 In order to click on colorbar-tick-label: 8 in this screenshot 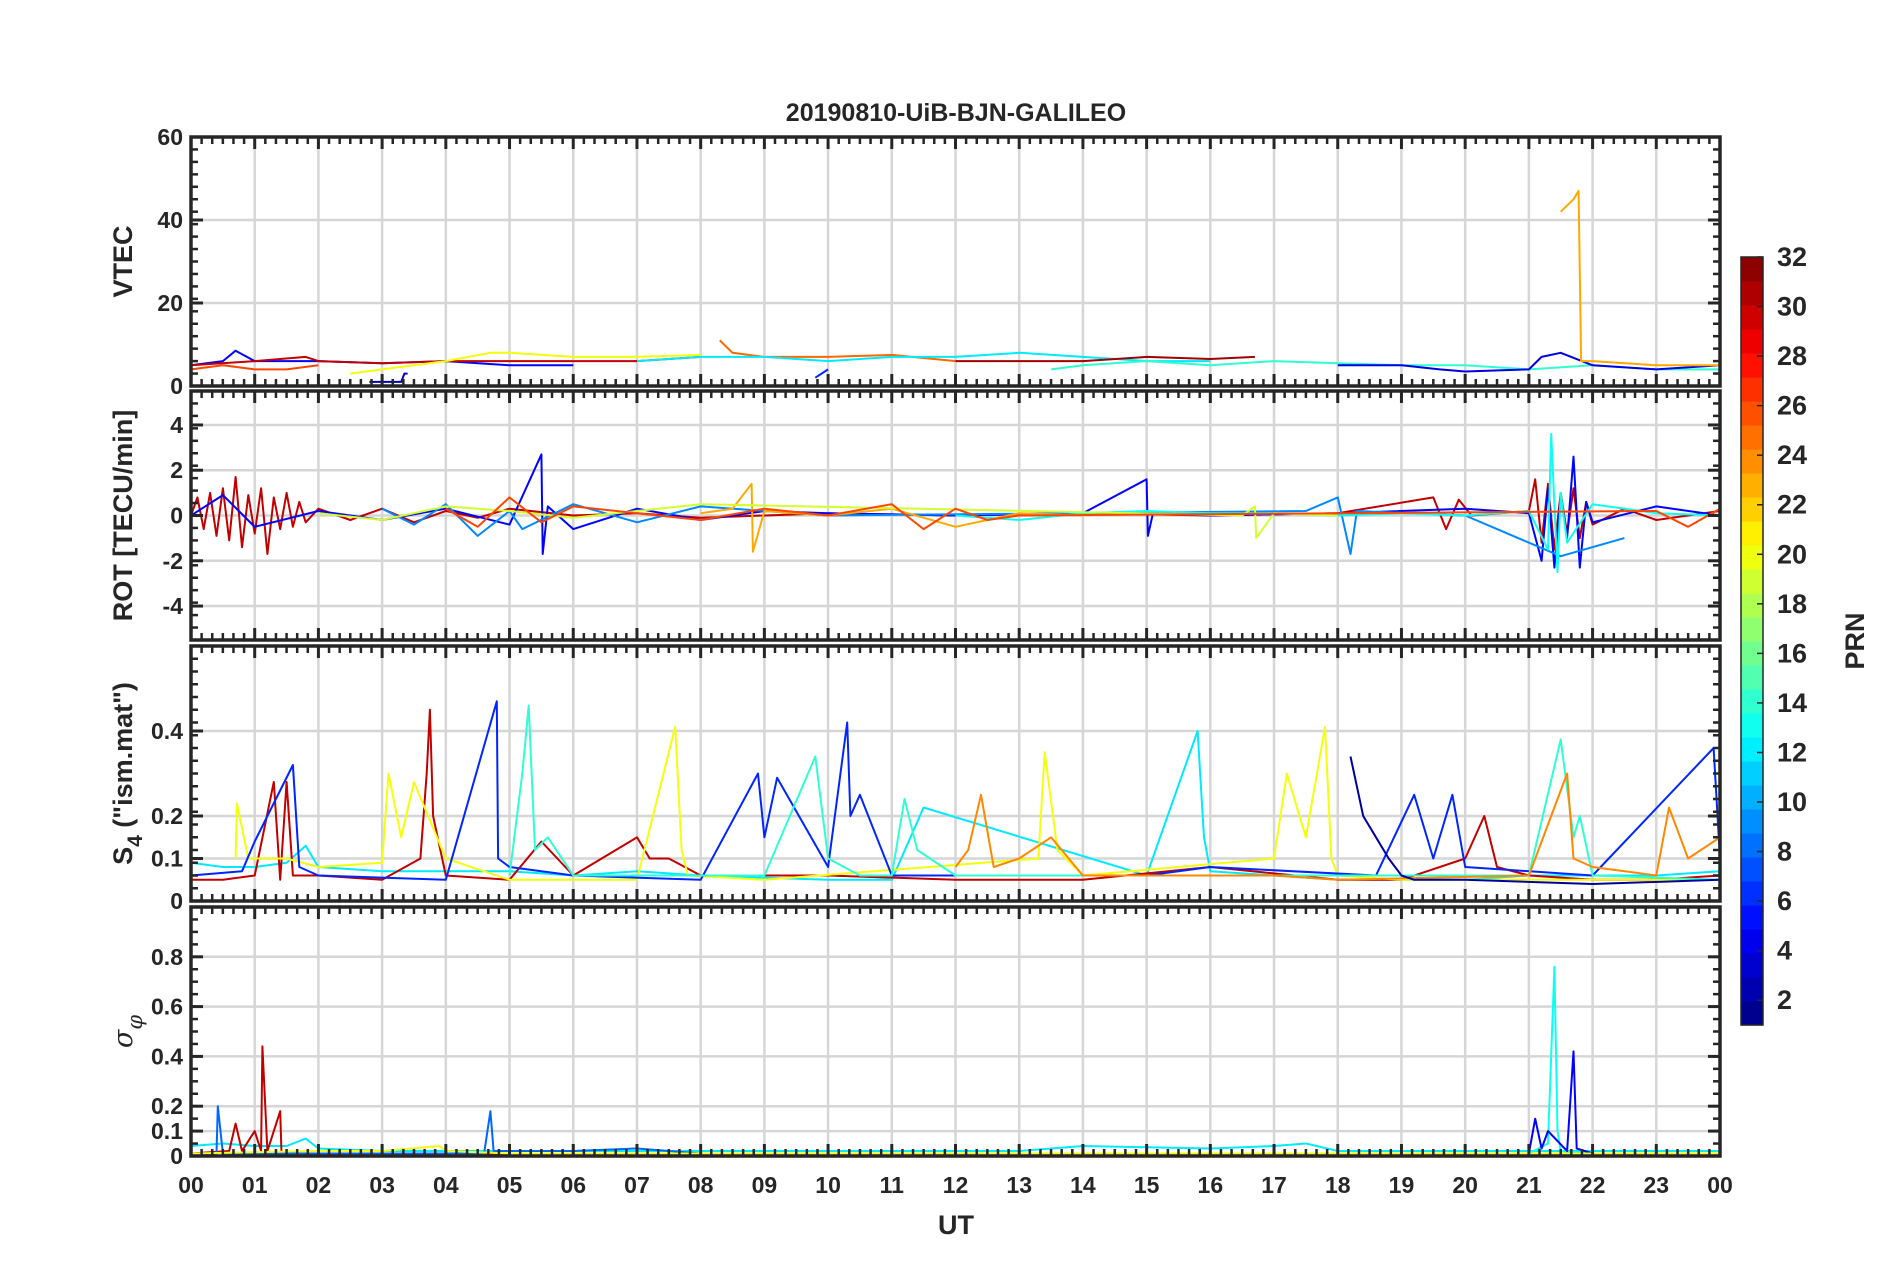, I will do `click(1784, 852)`.